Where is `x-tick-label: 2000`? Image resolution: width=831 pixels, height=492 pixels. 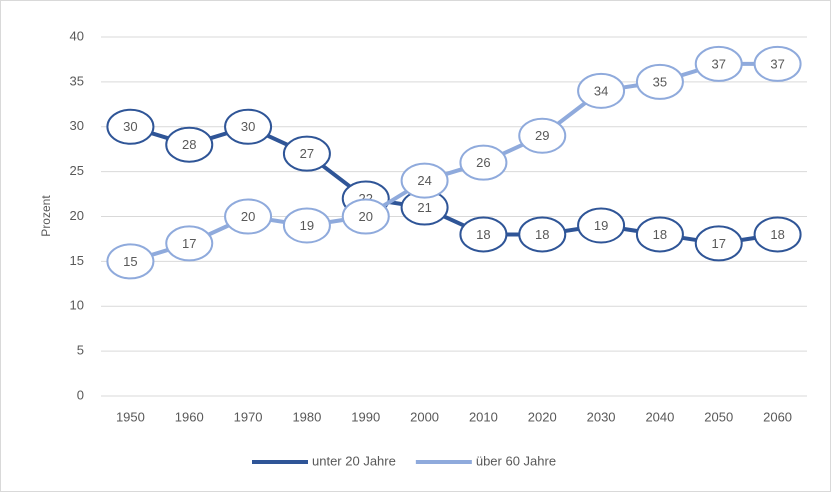 x-tick-label: 2000 is located at coordinates (424, 416).